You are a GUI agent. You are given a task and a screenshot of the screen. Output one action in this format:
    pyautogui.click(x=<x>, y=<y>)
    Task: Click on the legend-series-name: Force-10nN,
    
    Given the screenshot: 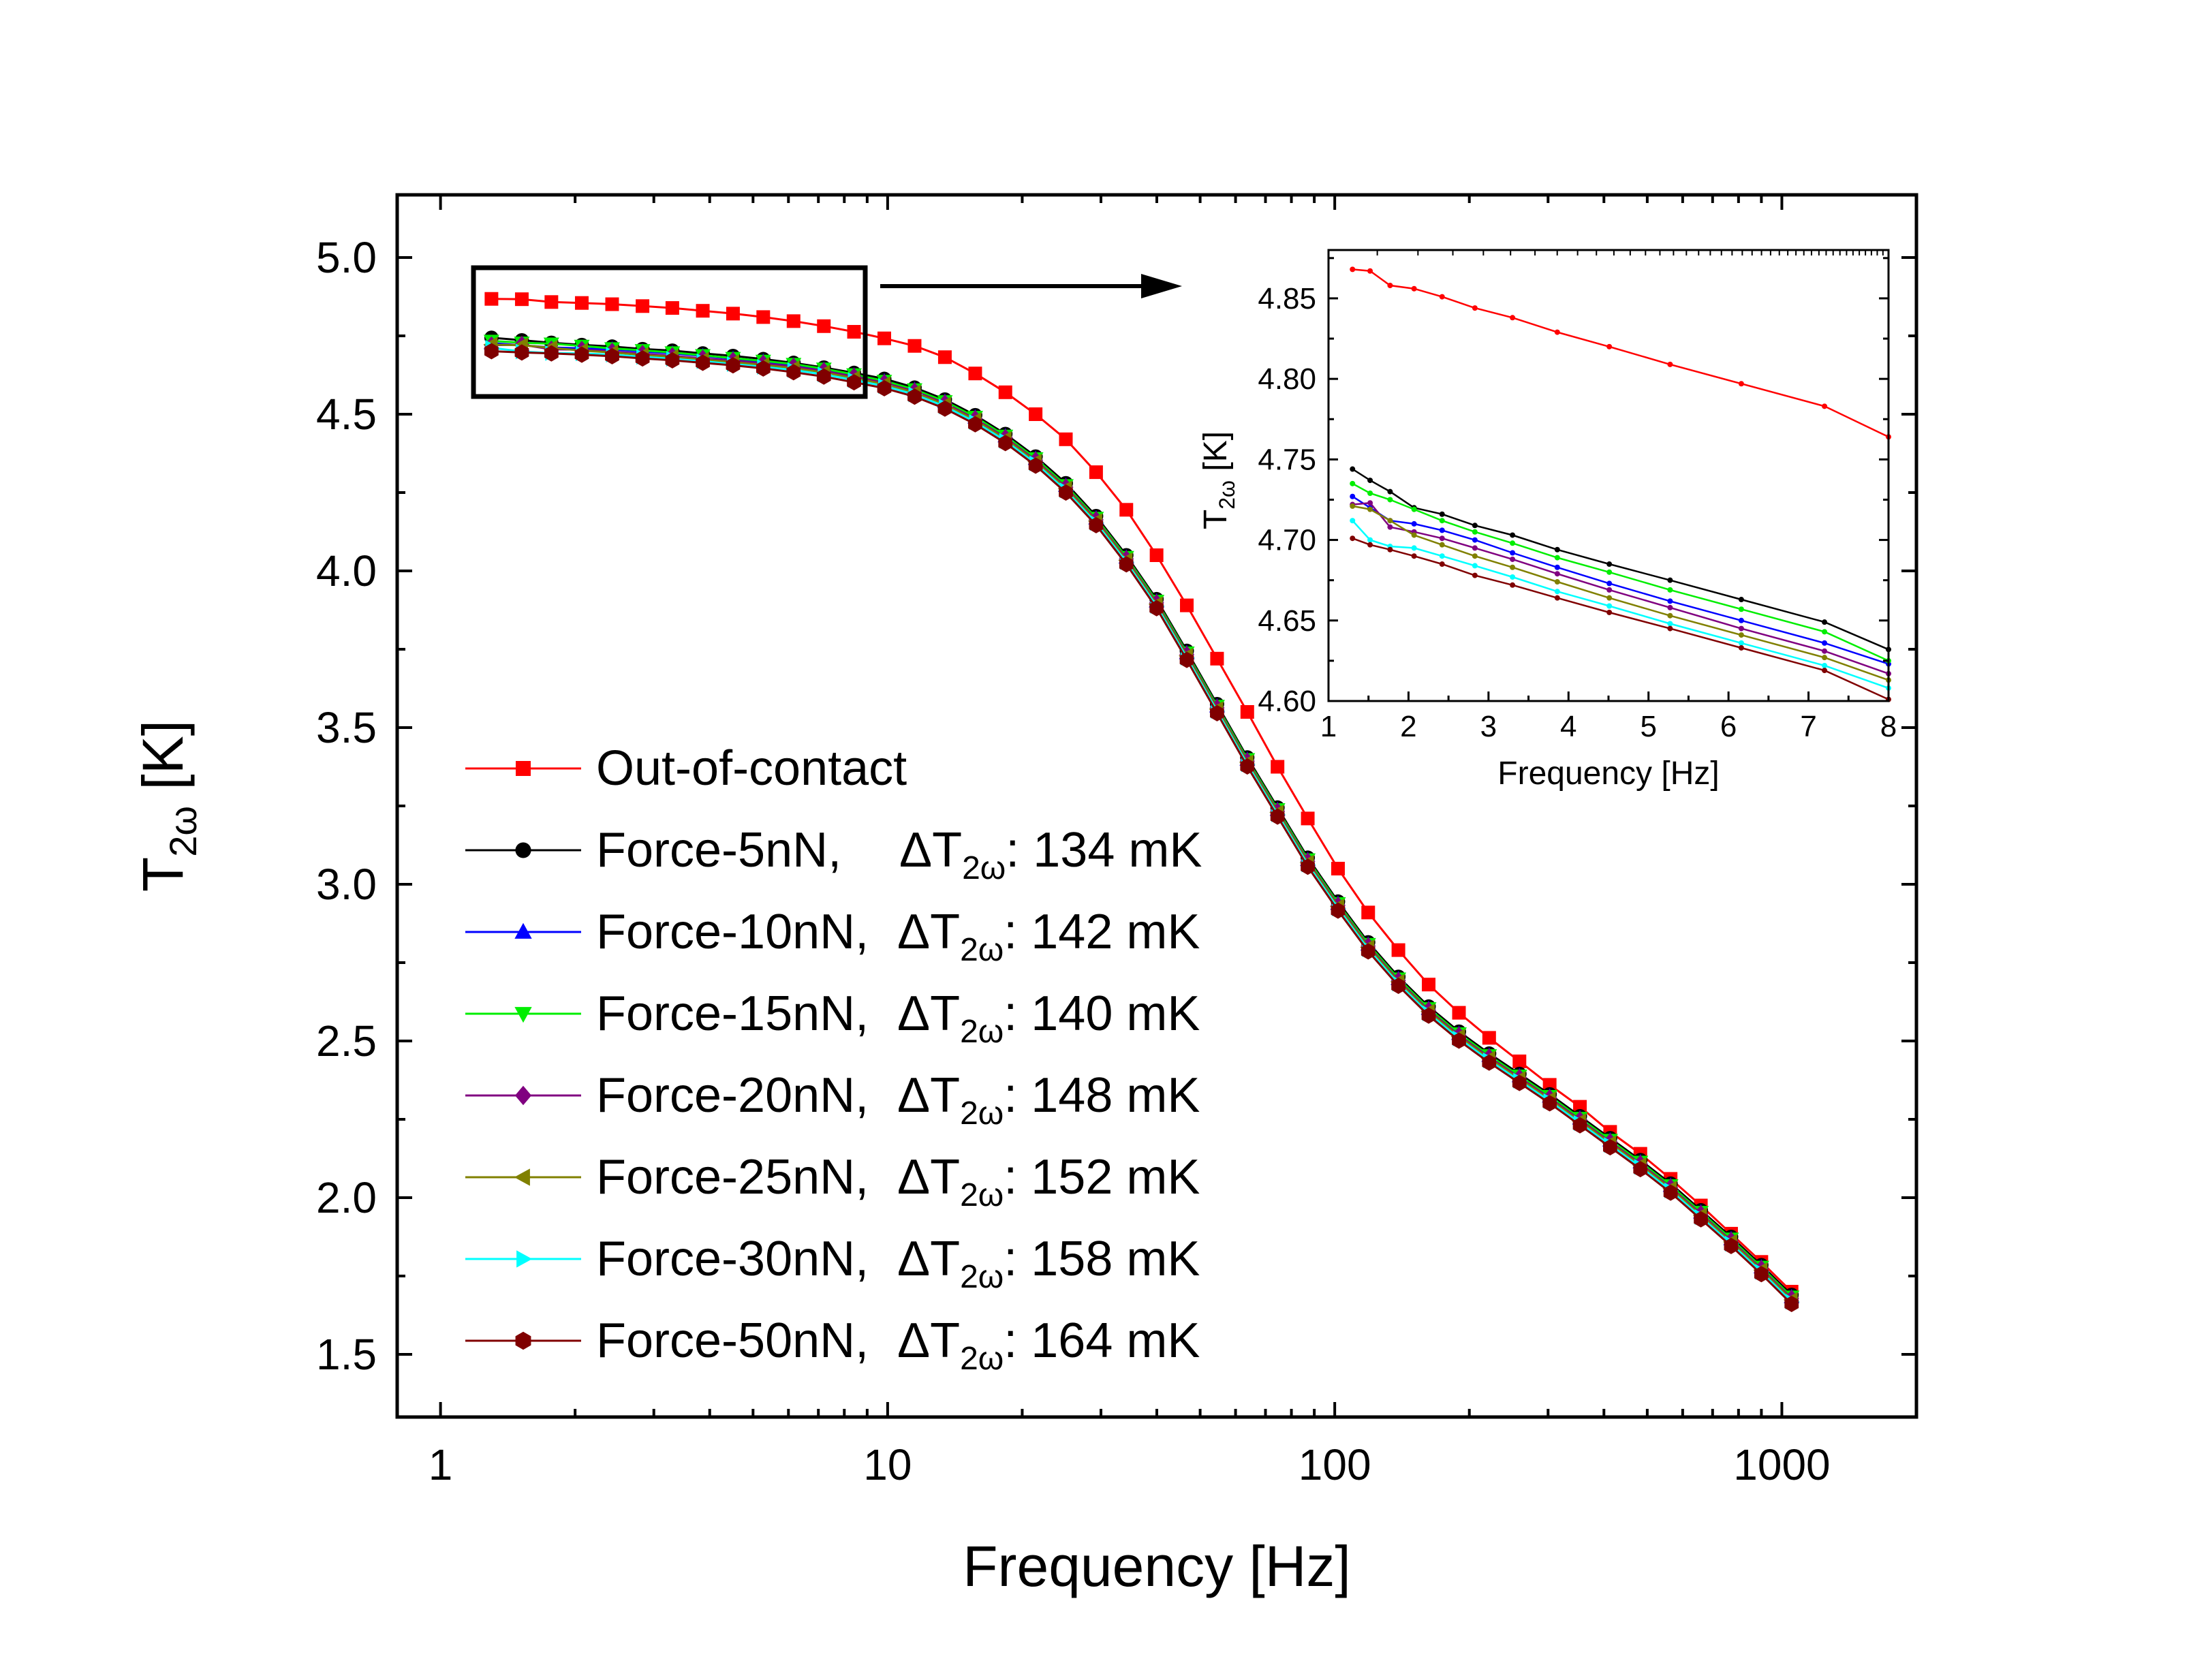 What is the action you would take?
    pyautogui.click(x=732, y=932)
    